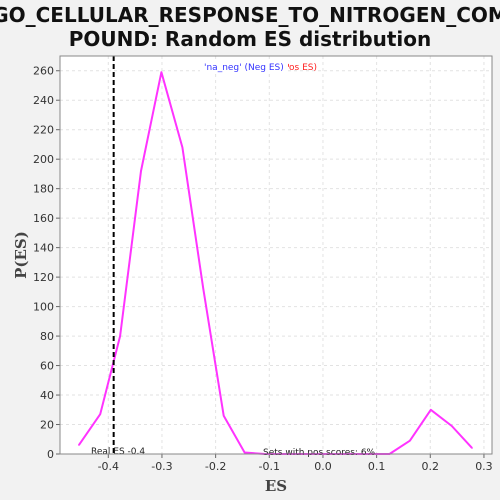 This screenshot has width=500, height=500. What do you see at coordinates (47, 366) in the screenshot?
I see `y-tick-label: 60` at bounding box center [47, 366].